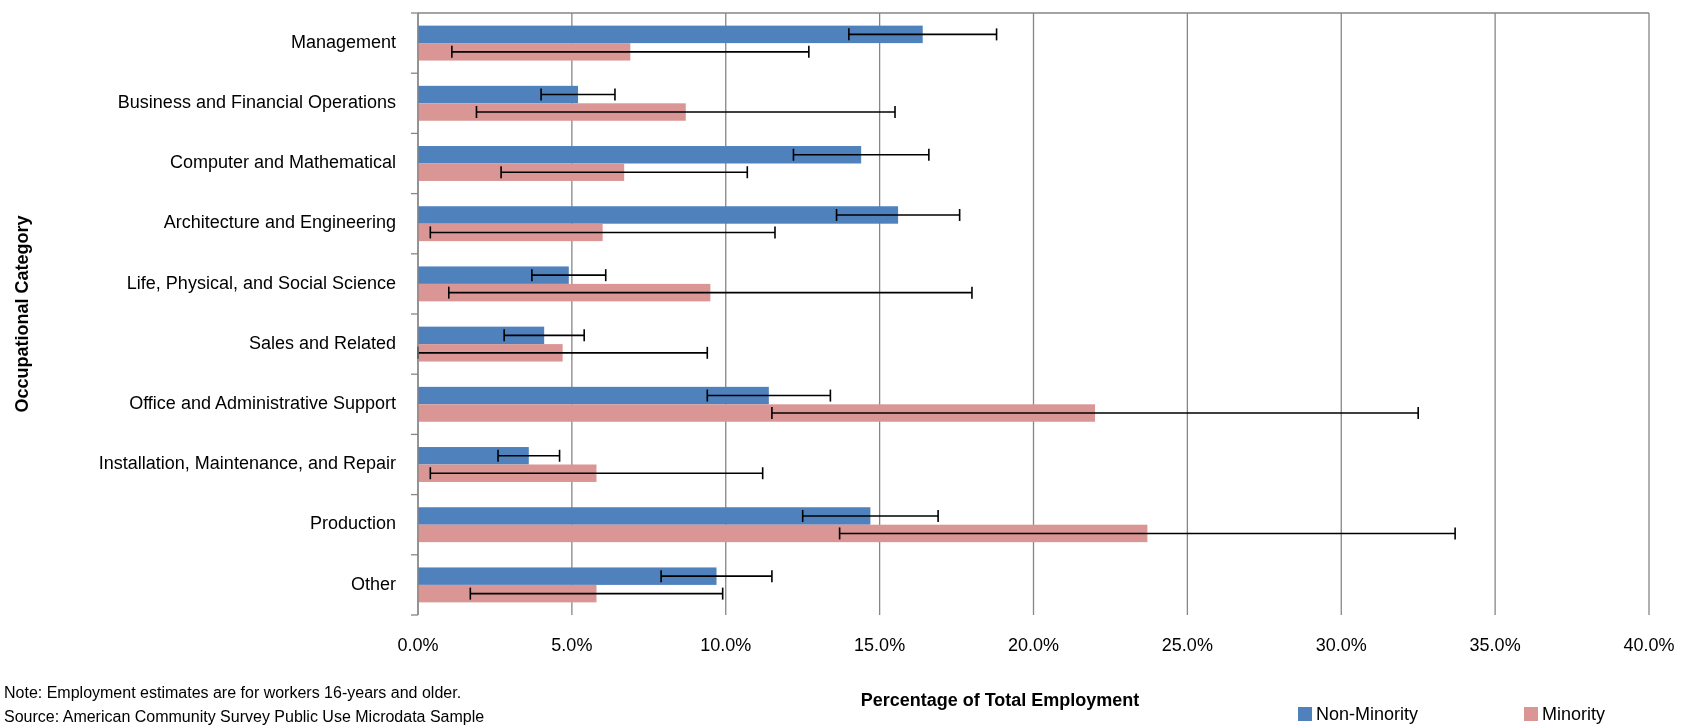 The height and width of the screenshot is (728, 1683). Describe the element at coordinates (1367, 714) in the screenshot. I see `legend-label: Non-Minority` at that location.